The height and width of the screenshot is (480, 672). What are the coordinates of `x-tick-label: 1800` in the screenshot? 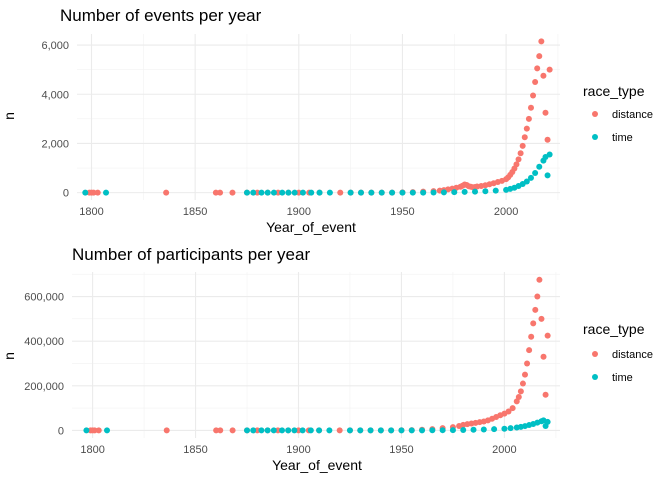 It's located at (92, 450).